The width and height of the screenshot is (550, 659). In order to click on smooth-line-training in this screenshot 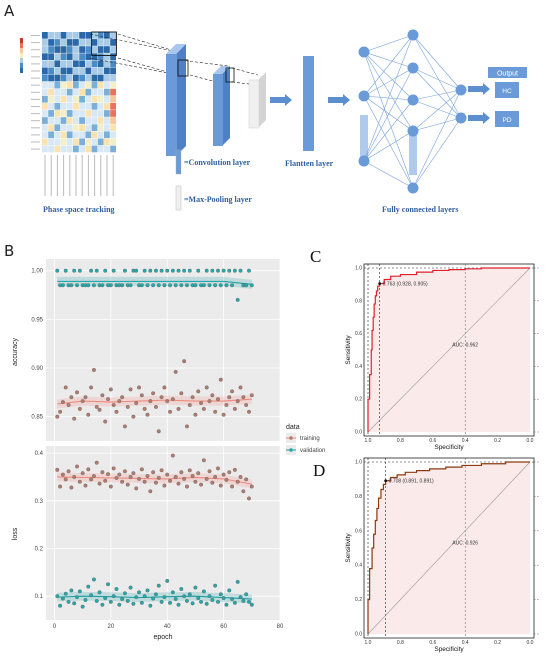, I will do `click(154, 480)`.